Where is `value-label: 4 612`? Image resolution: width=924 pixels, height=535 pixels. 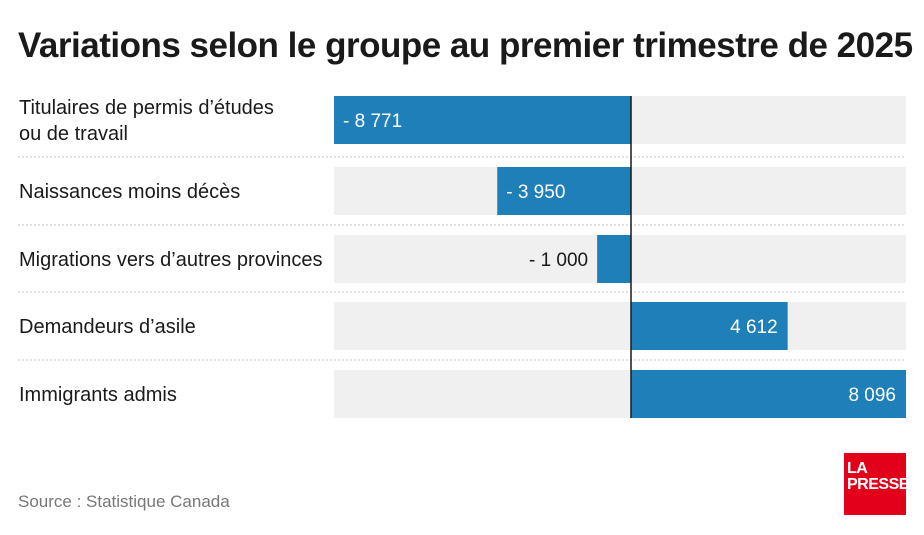
value-label: 4 612 is located at coordinates (754, 327).